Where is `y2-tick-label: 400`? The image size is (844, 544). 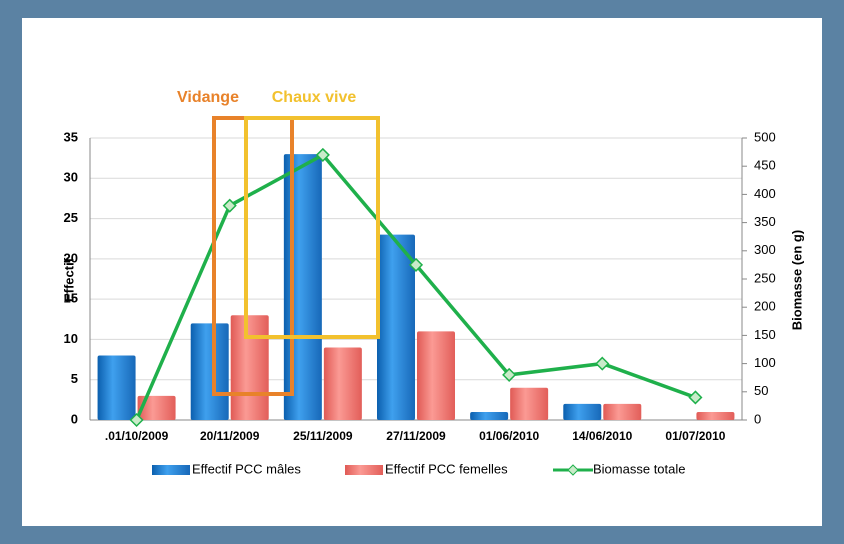
y2-tick-label: 400 is located at coordinates (765, 193).